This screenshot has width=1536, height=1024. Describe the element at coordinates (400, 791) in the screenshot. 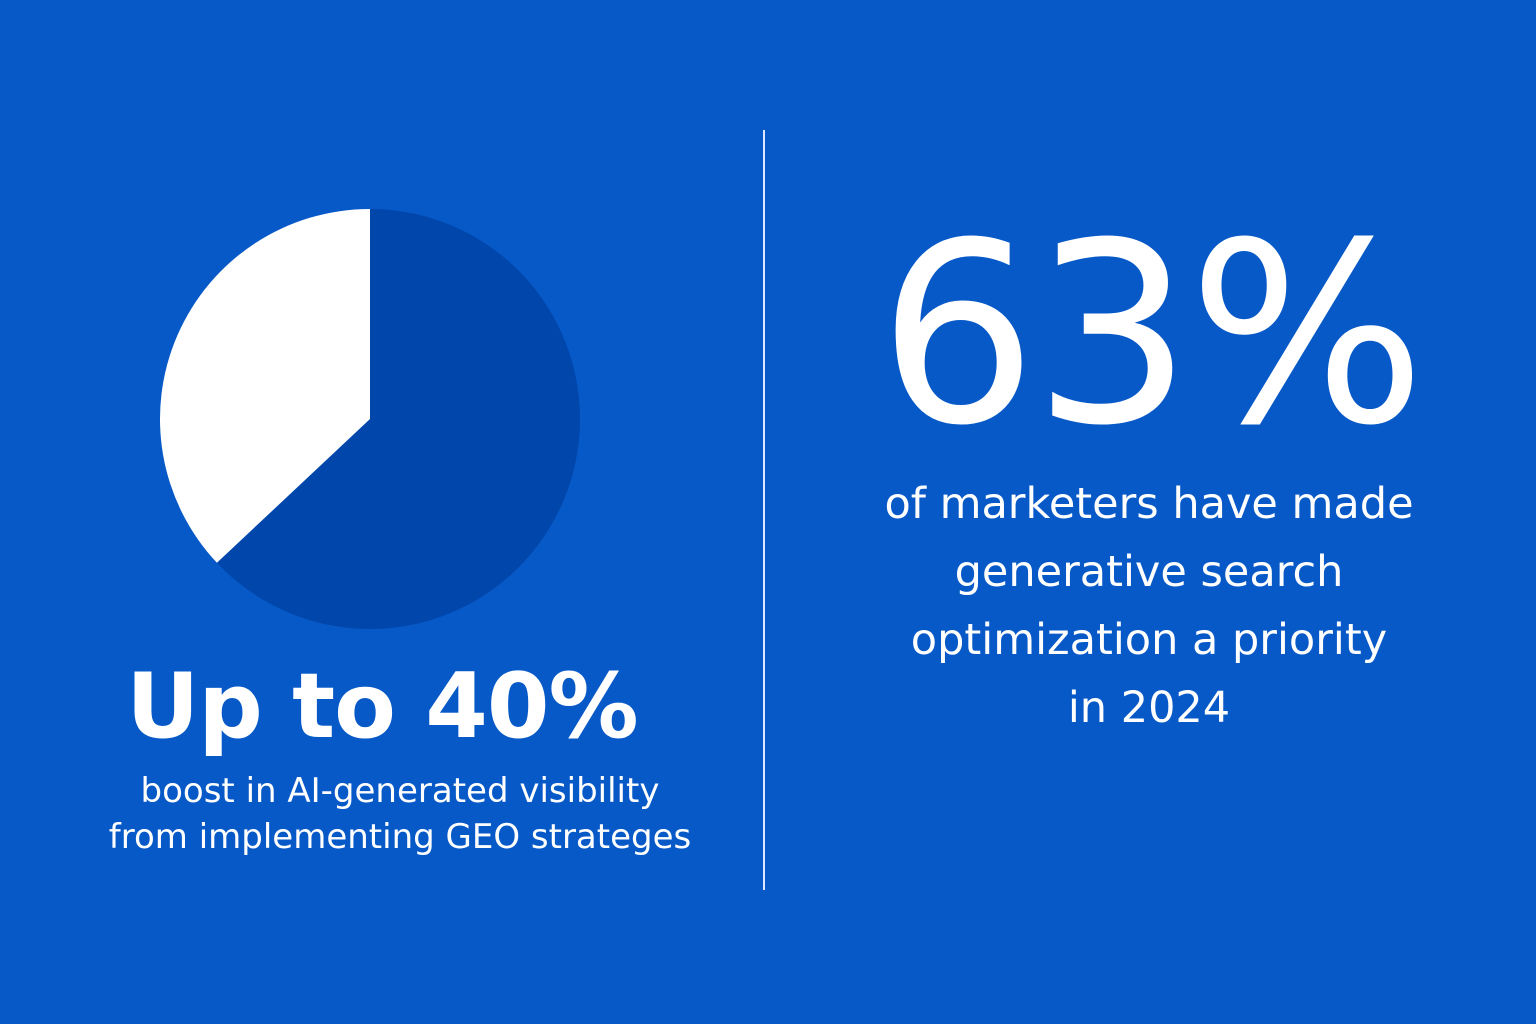

I see `left-stat-caption-line-1: boost in AI-generated visibility` at that location.